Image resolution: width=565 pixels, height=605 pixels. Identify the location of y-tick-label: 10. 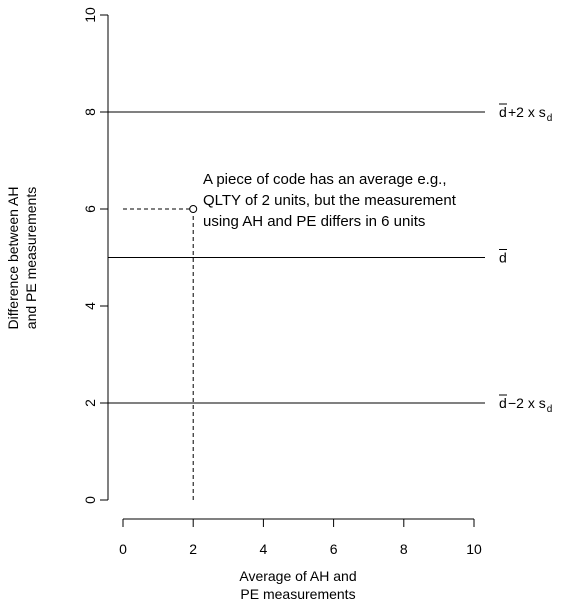
(90, 15).